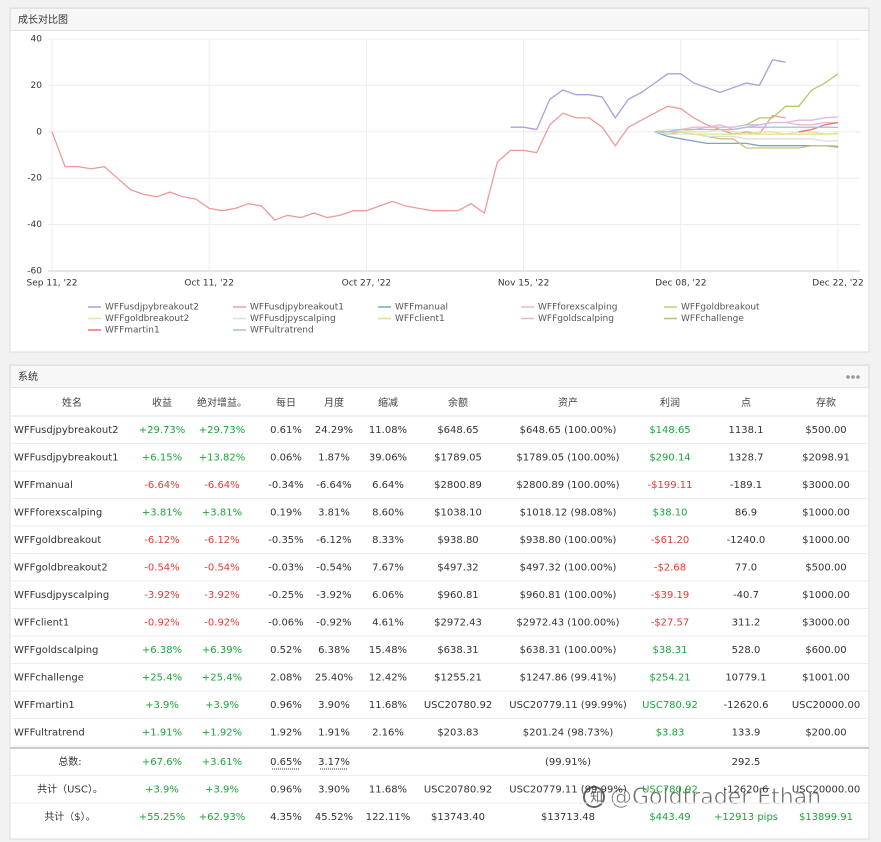 This screenshot has width=881, height=842. What do you see at coordinates (746, 485) in the screenshot?
I see `table-cell: -189.1` at bounding box center [746, 485].